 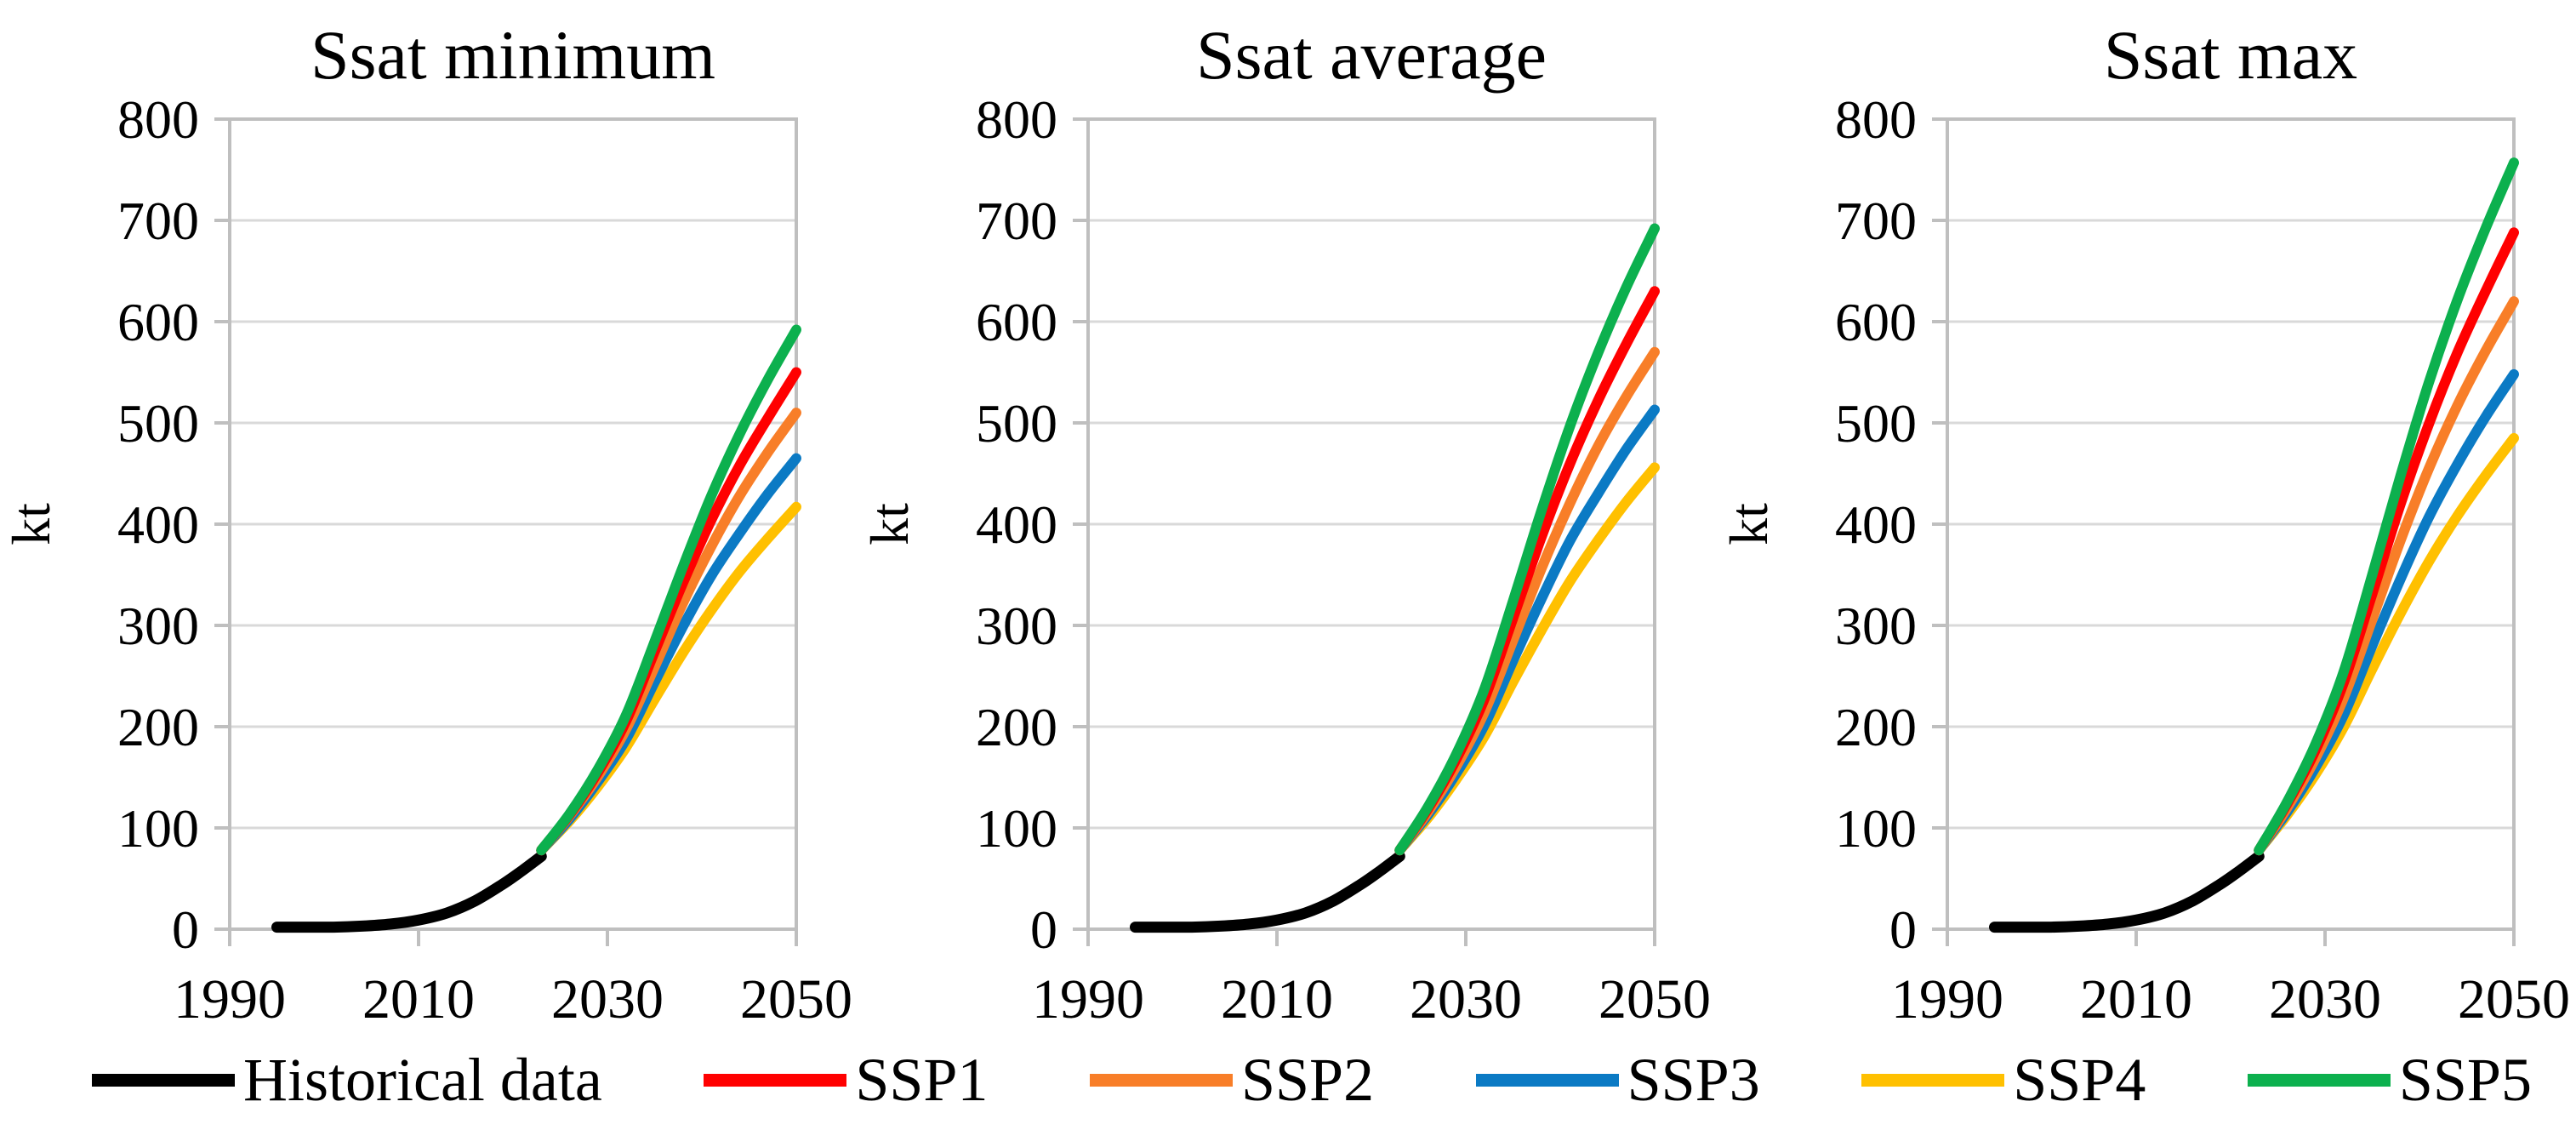 I want to click on chart-title: Ssat max, so click(x=2230, y=55).